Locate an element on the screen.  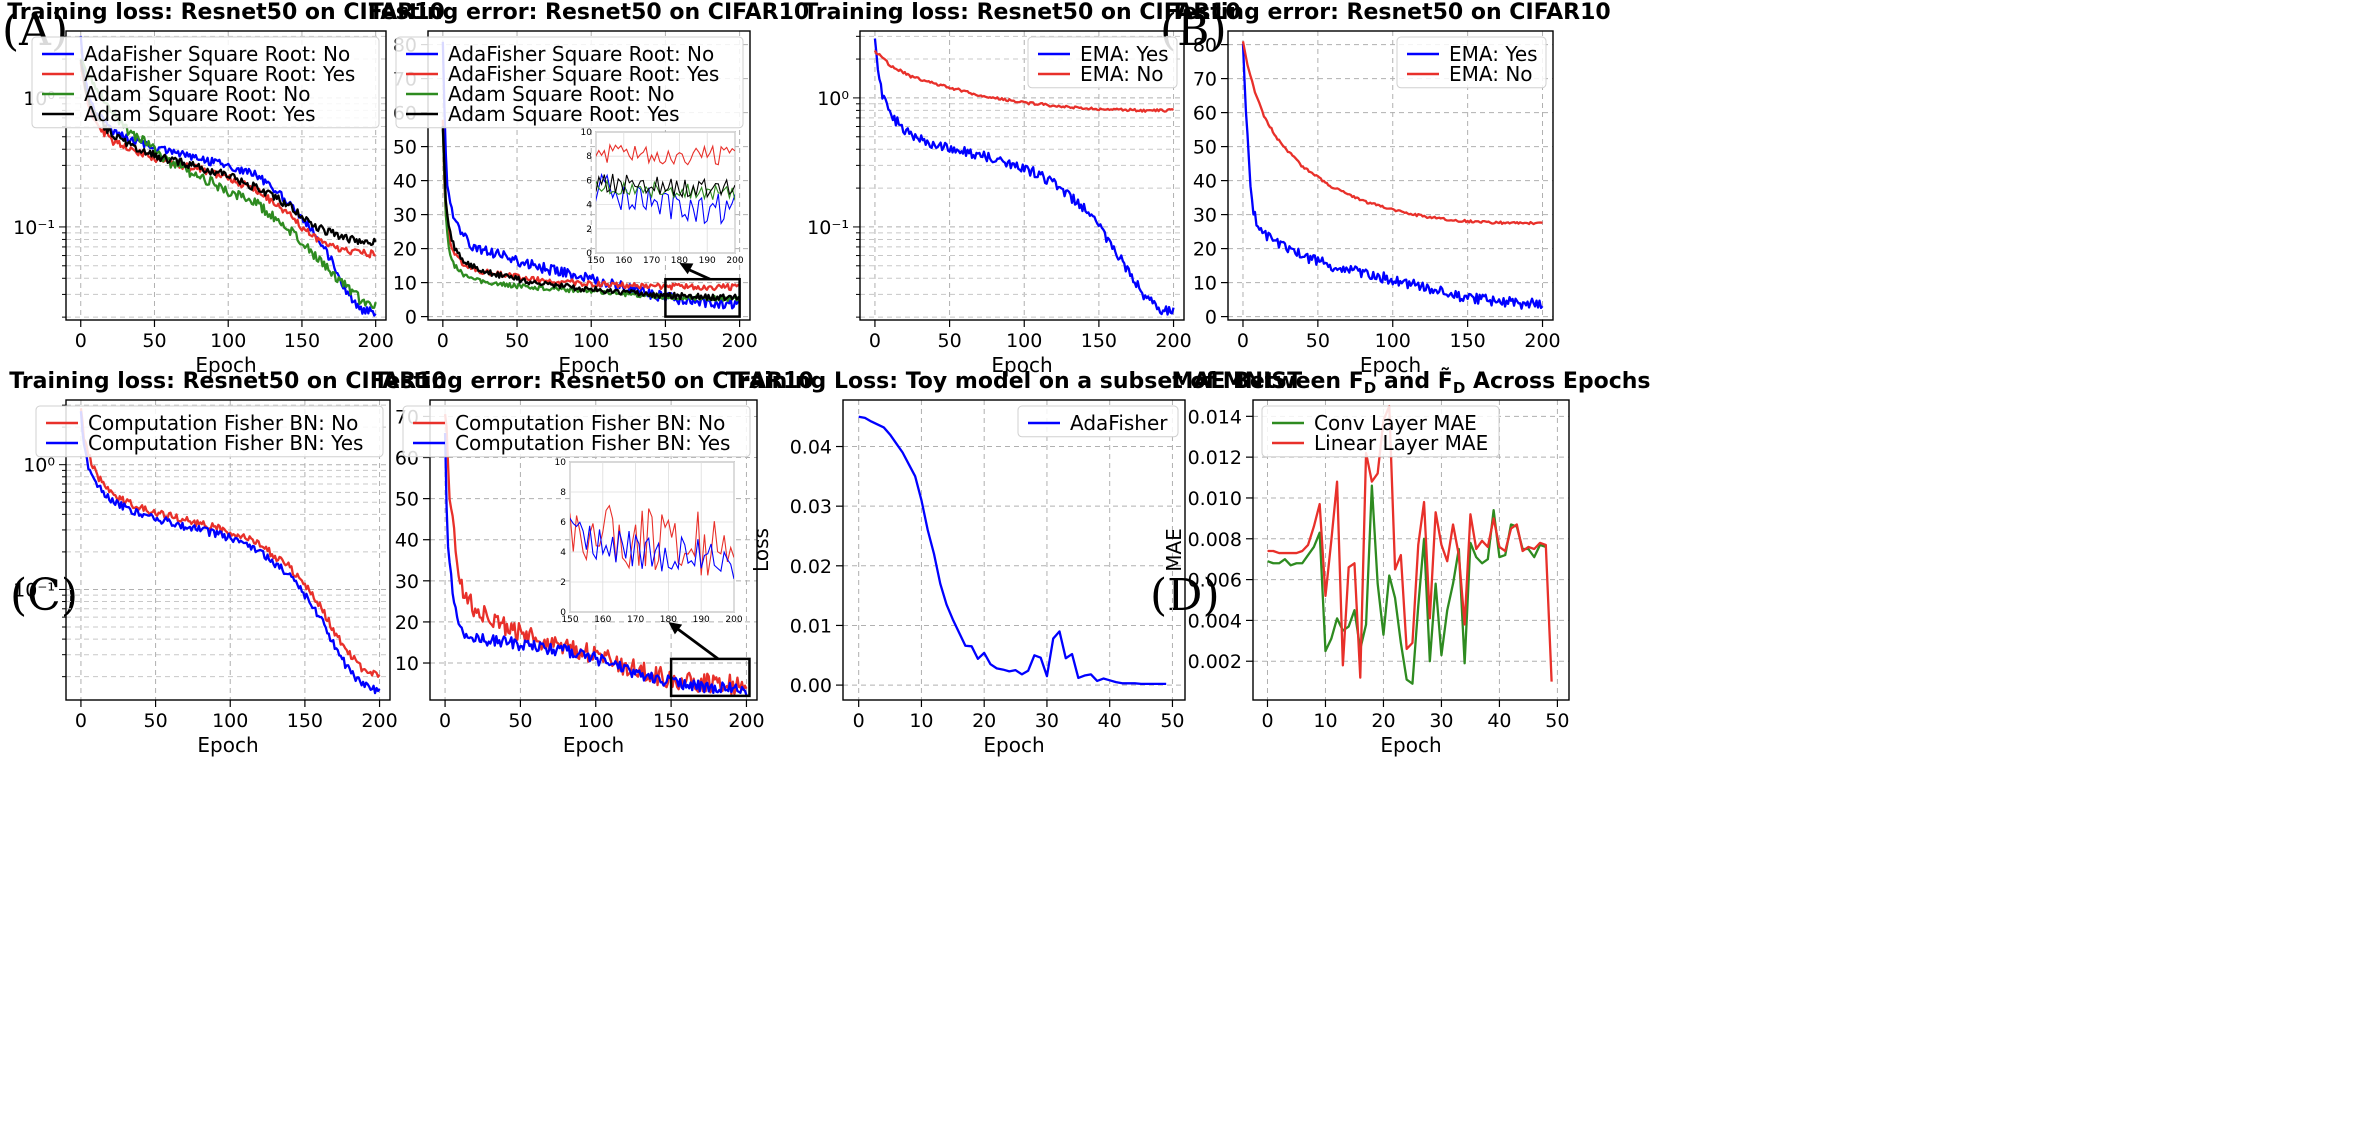
inset-y-tick-label: 4 is located at coordinates (589, 206).